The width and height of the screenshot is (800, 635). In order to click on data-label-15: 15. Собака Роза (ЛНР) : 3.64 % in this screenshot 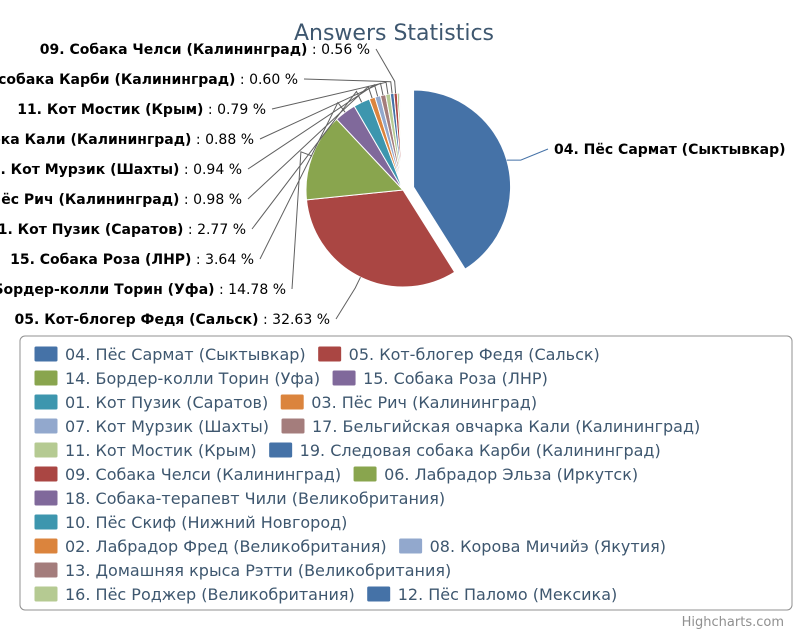, I will do `click(132, 260)`.